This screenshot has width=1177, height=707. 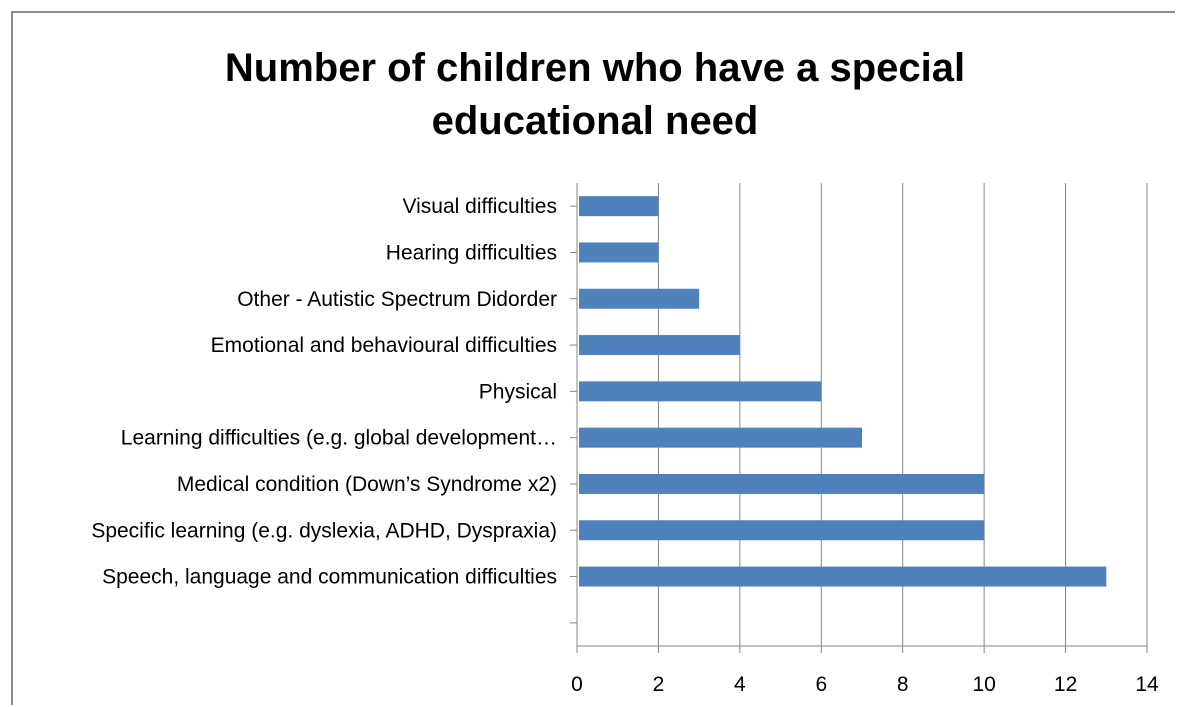 I want to click on x-tick-label: 4, so click(x=740, y=684).